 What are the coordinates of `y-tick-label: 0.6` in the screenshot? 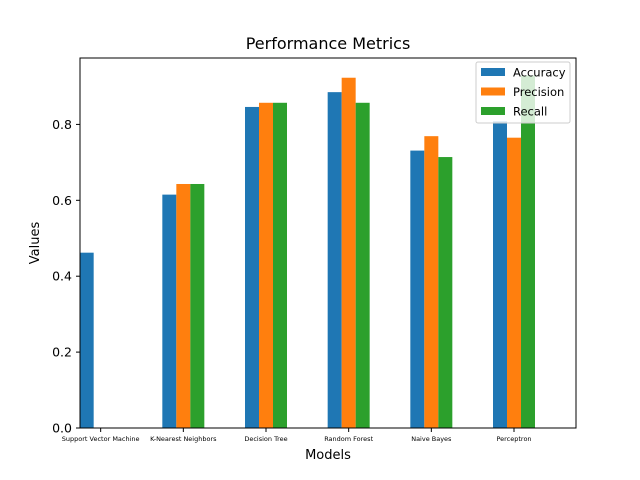 It's located at (62, 200).